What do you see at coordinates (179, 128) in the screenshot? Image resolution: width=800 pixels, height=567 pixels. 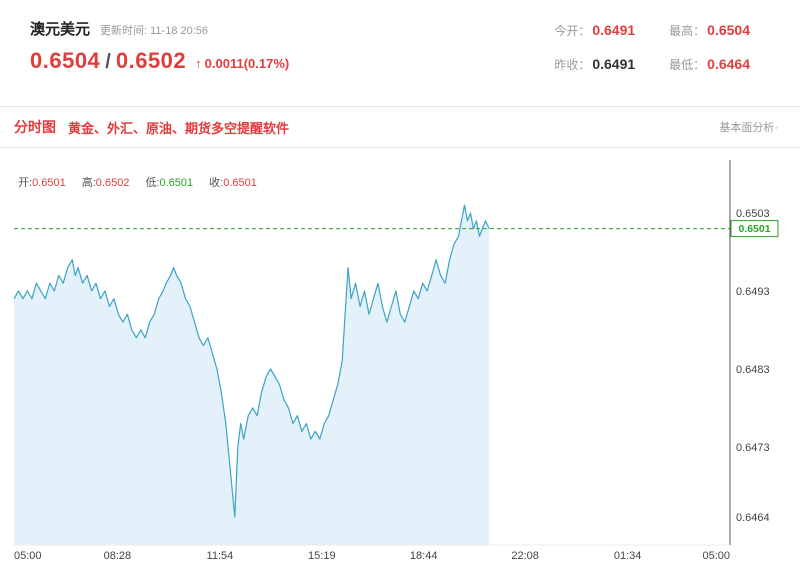 I see `promo-link: 黄金、外汇、原油、期货多空提醒软件` at bounding box center [179, 128].